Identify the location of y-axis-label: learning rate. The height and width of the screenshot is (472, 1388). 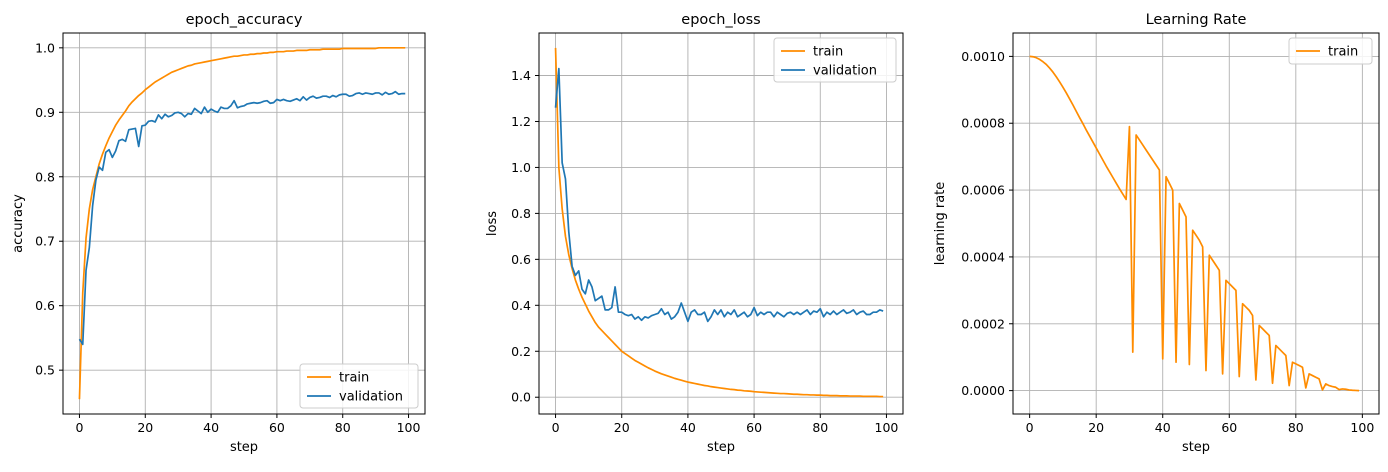
(940, 224).